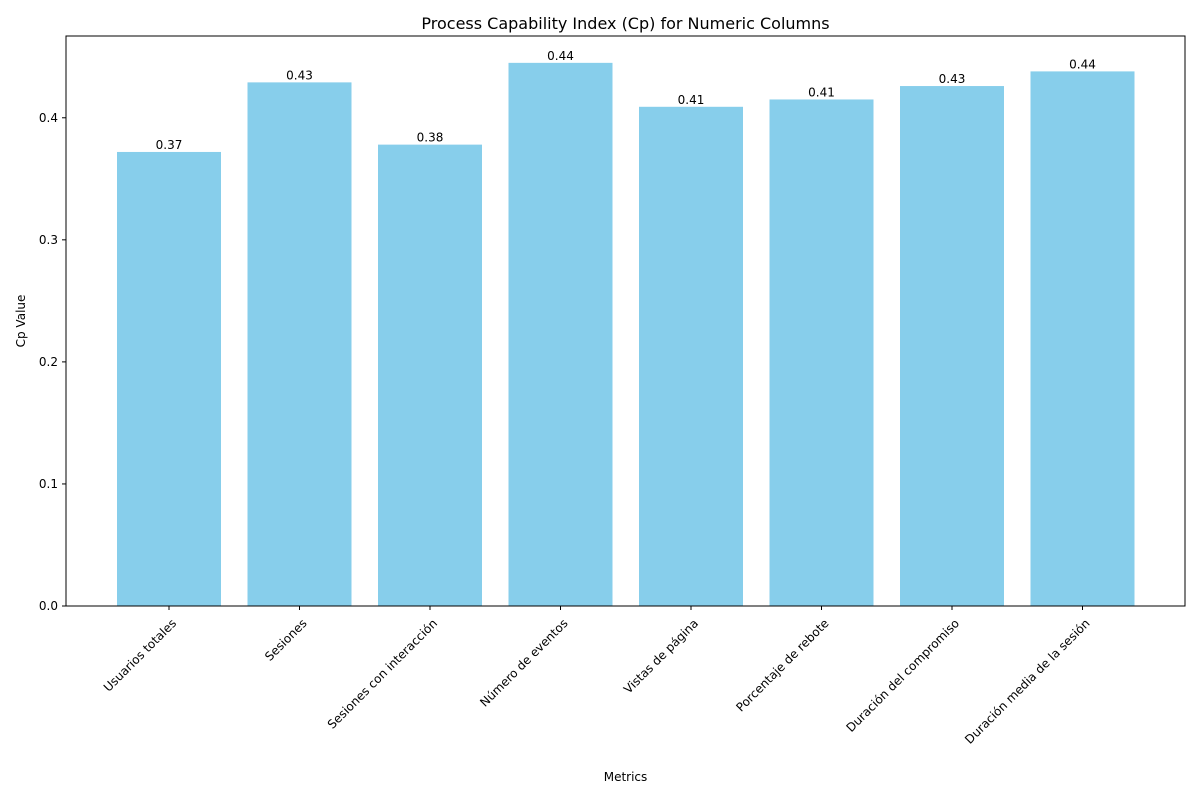 The image size is (1200, 800). What do you see at coordinates (661, 656) in the screenshot?
I see `x-tick-label: Vistas de página` at bounding box center [661, 656].